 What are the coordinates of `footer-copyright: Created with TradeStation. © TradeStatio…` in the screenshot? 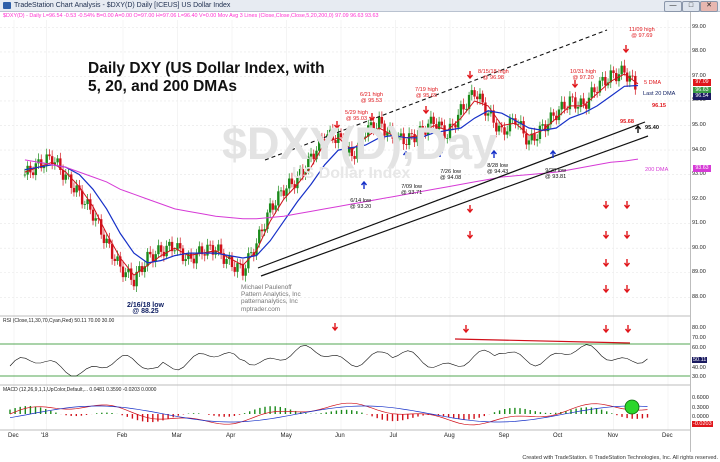 It's located at (620, 458).